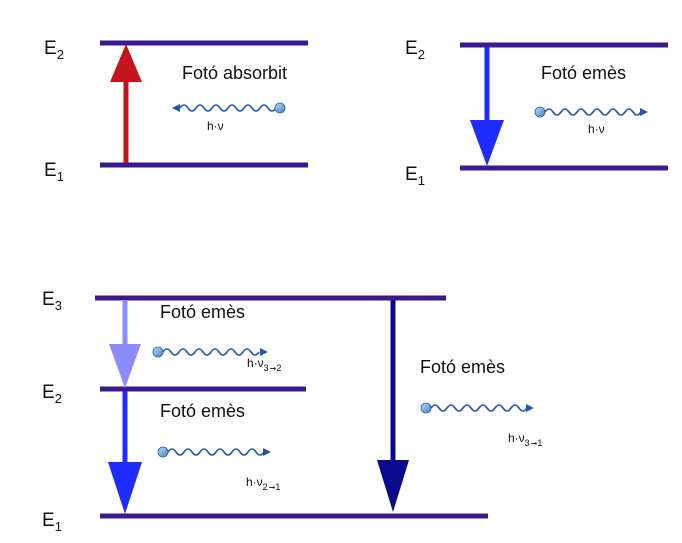  What do you see at coordinates (583, 73) in the screenshot?
I see `photon-emitted-label: Fotó emès` at bounding box center [583, 73].